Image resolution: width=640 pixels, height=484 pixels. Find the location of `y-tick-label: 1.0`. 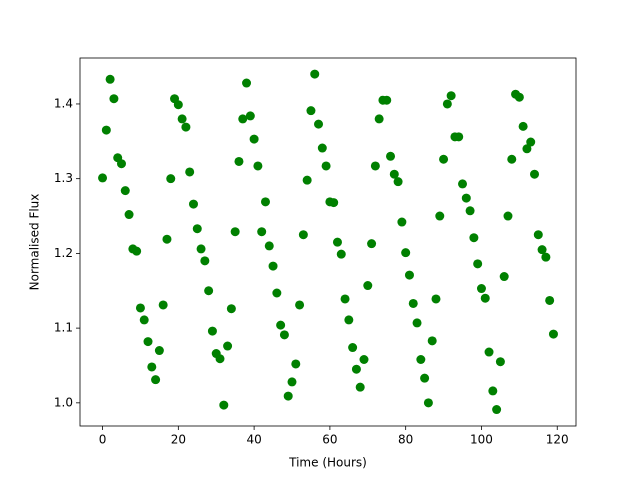

y-tick-label: 1.0 is located at coordinates (63, 402).